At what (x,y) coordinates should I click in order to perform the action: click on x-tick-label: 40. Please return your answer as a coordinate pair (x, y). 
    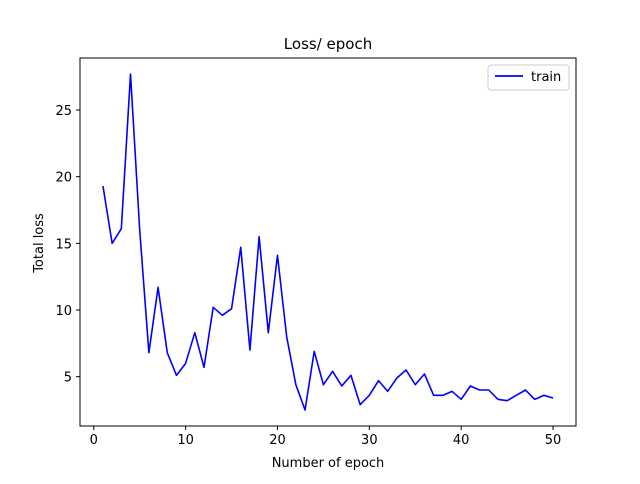
    Looking at the image, I should click on (461, 440).